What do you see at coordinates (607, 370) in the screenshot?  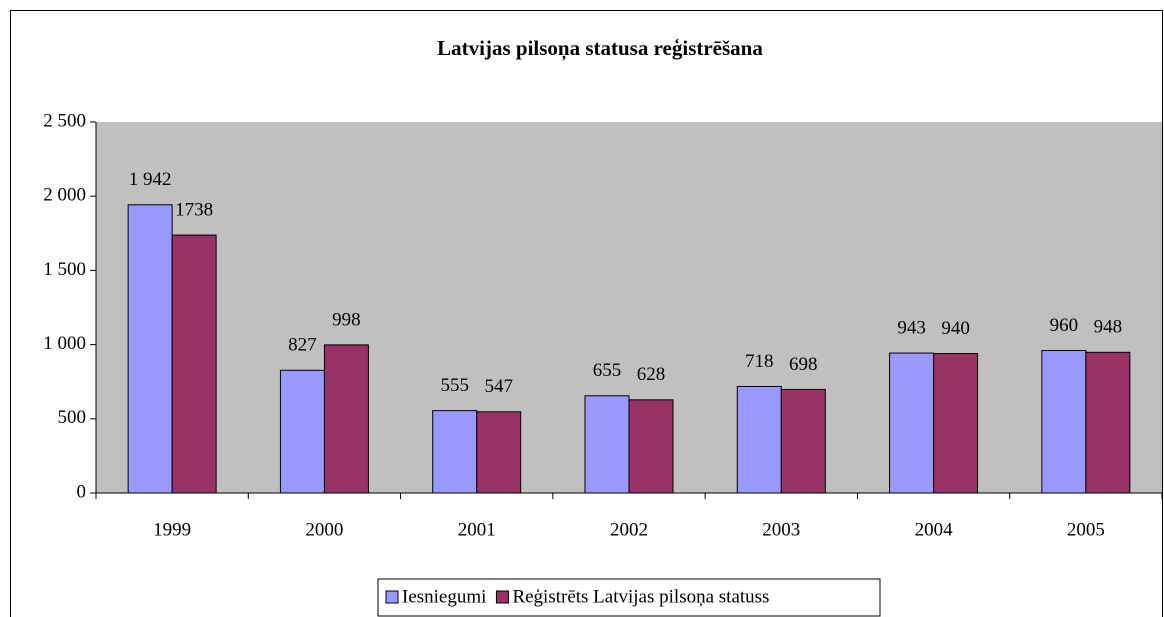 I see `data-label: 655` at bounding box center [607, 370].